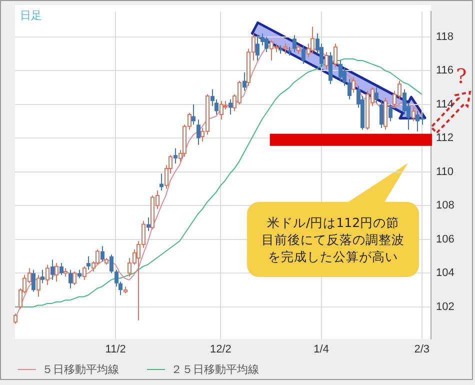 The width and height of the screenshot is (475, 385). What do you see at coordinates (115, 350) in the screenshot?
I see `x-tick-label: 11/2` at bounding box center [115, 350].